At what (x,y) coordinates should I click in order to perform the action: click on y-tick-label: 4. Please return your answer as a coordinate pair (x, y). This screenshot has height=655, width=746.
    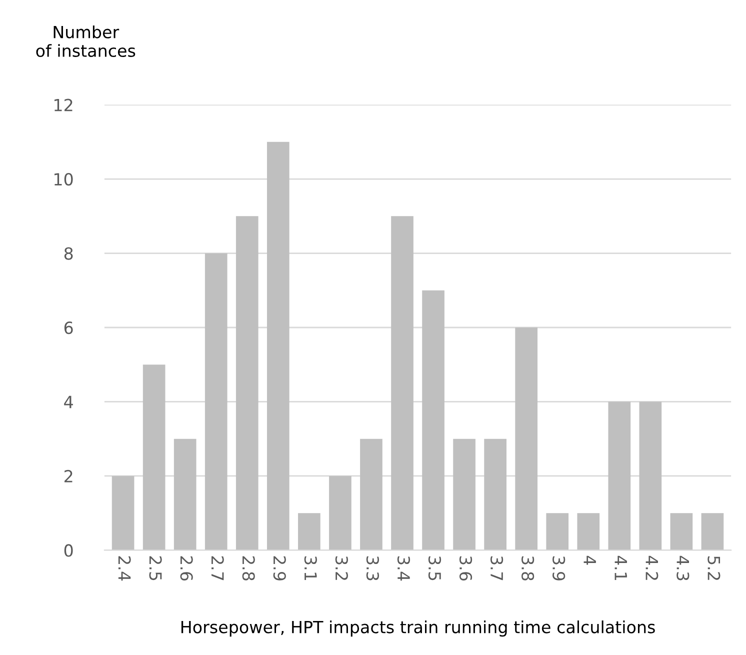
    Looking at the image, I should click on (68, 402).